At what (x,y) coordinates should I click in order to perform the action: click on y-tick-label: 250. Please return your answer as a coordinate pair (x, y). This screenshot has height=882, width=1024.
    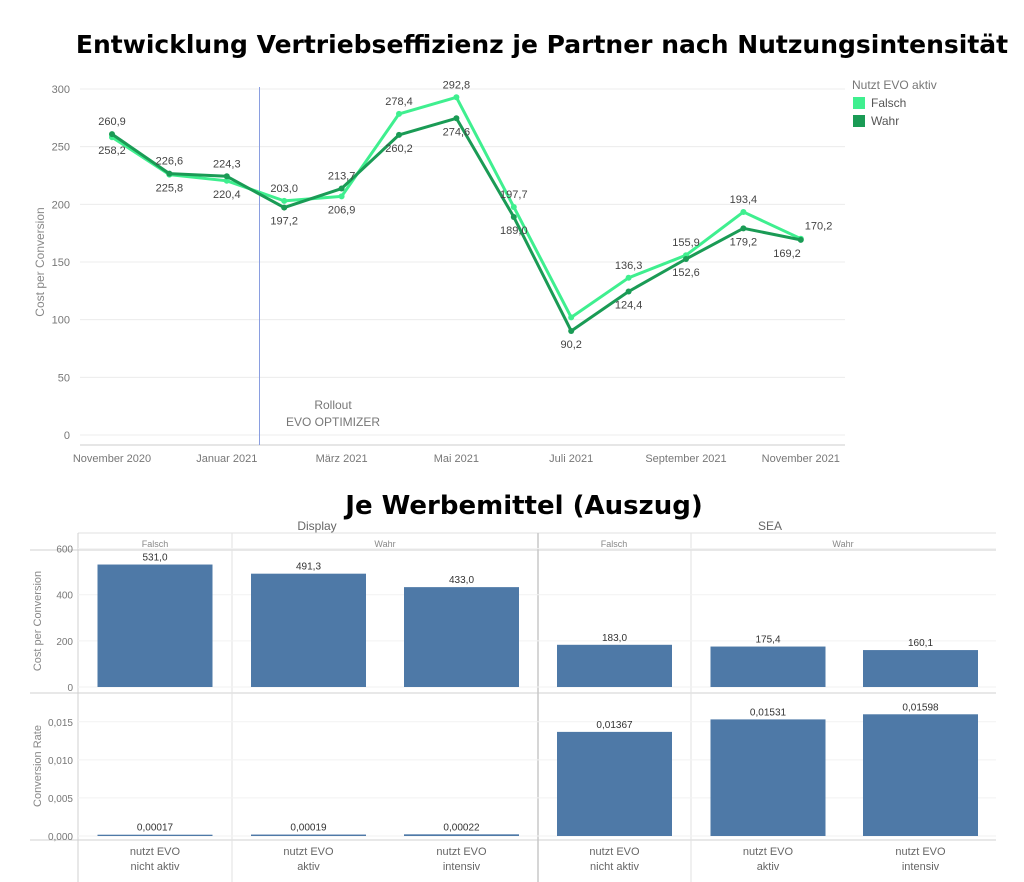
    Looking at the image, I should click on (61, 148).